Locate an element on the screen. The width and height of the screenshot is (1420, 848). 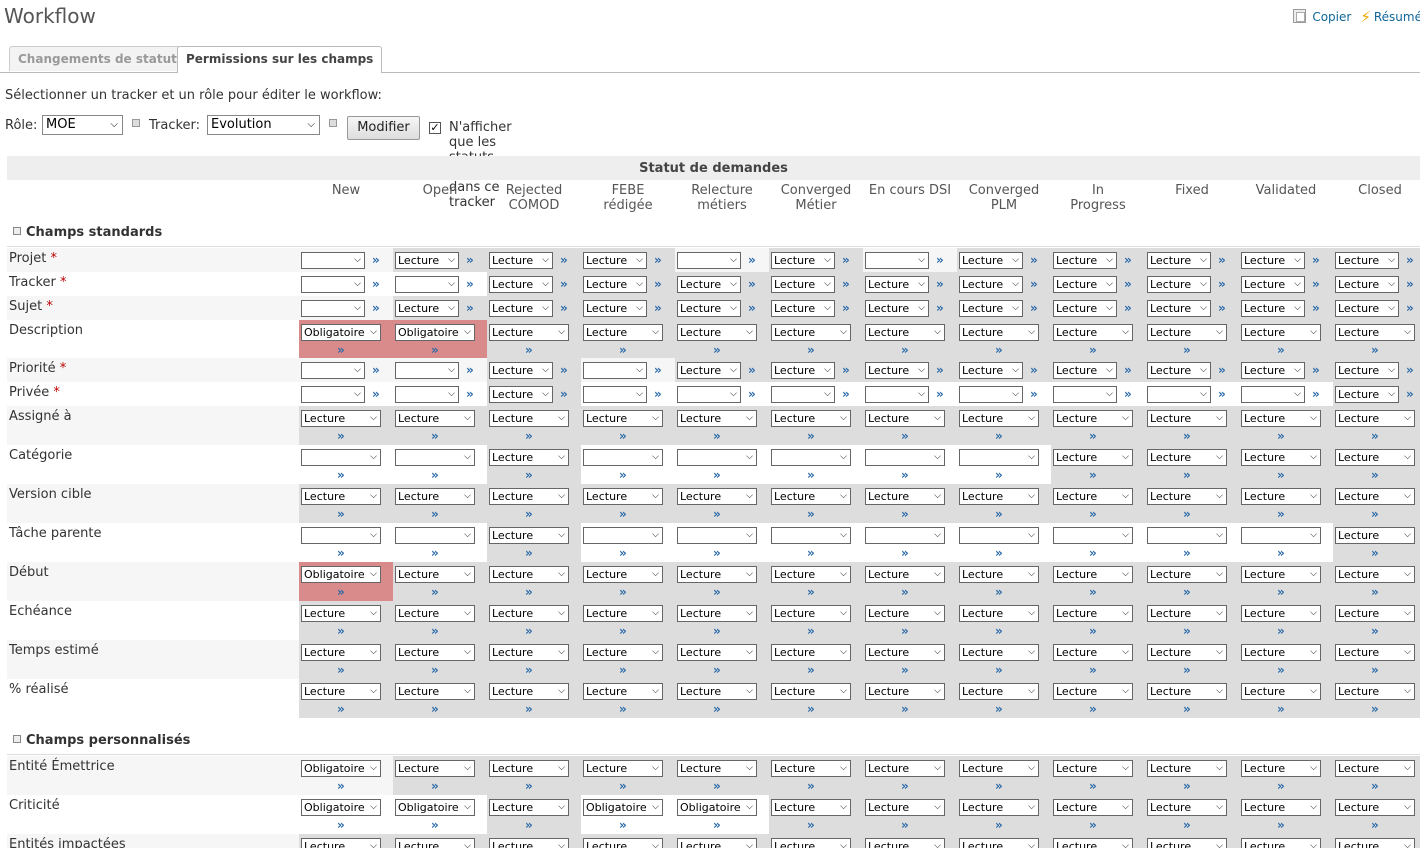
tab-field-permissions: Permissions sur les champs is located at coordinates (280, 59).